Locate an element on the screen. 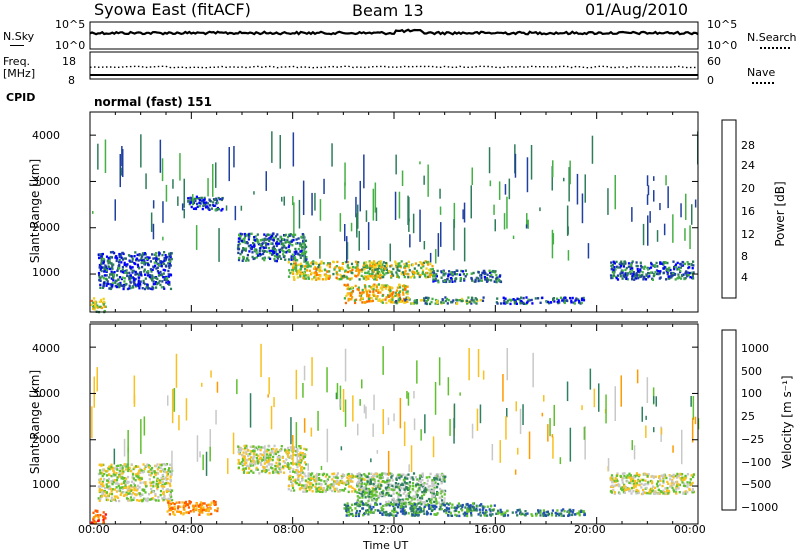 Image resolution: width=800 pixels, height=554 pixels. velocity-ytick-1000: 1000 is located at coordinates (46, 484).